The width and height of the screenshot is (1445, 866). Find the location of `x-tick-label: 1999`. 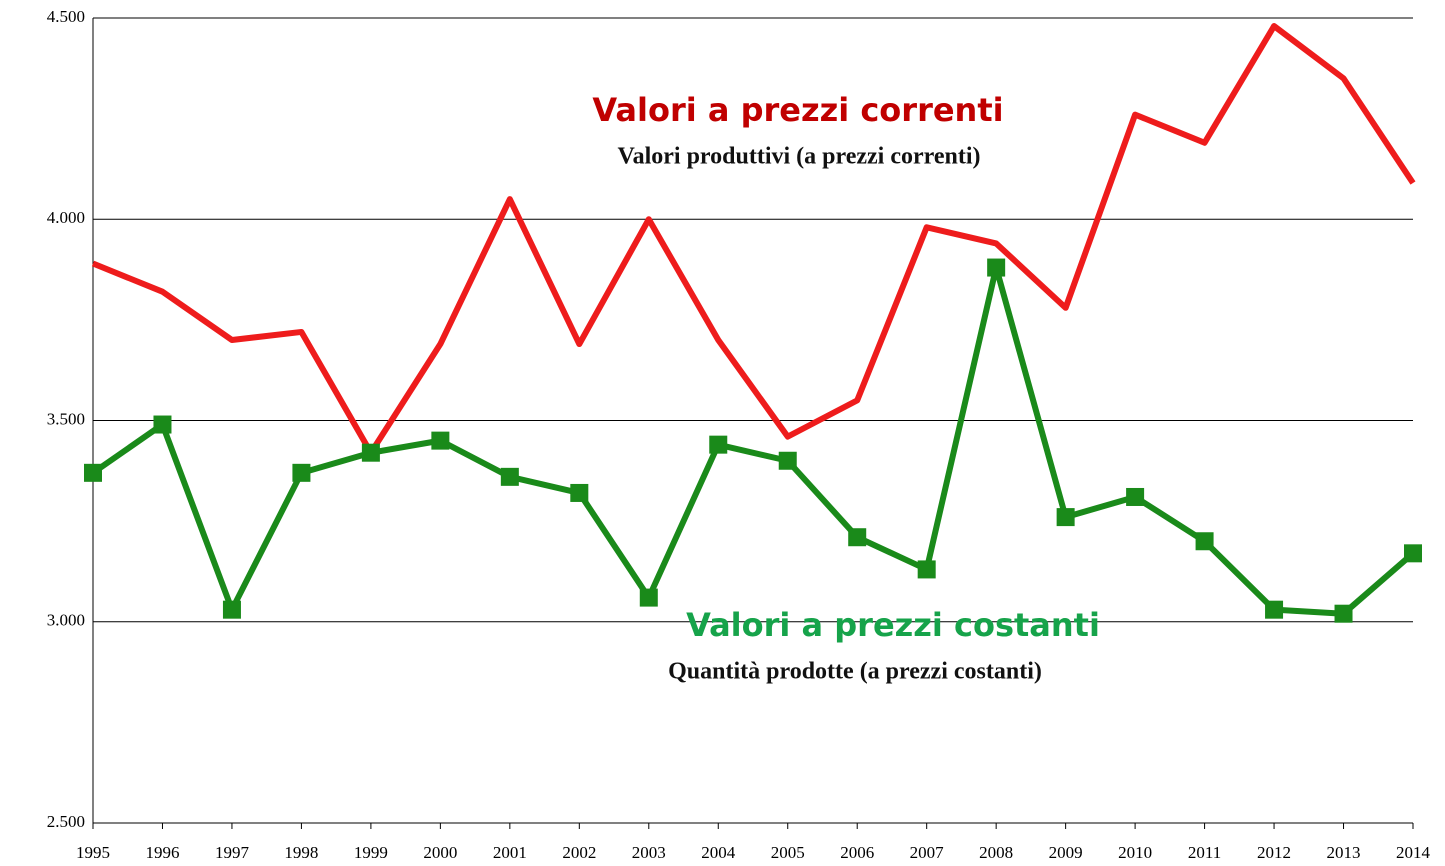

x-tick-label: 1999 is located at coordinates (371, 852).